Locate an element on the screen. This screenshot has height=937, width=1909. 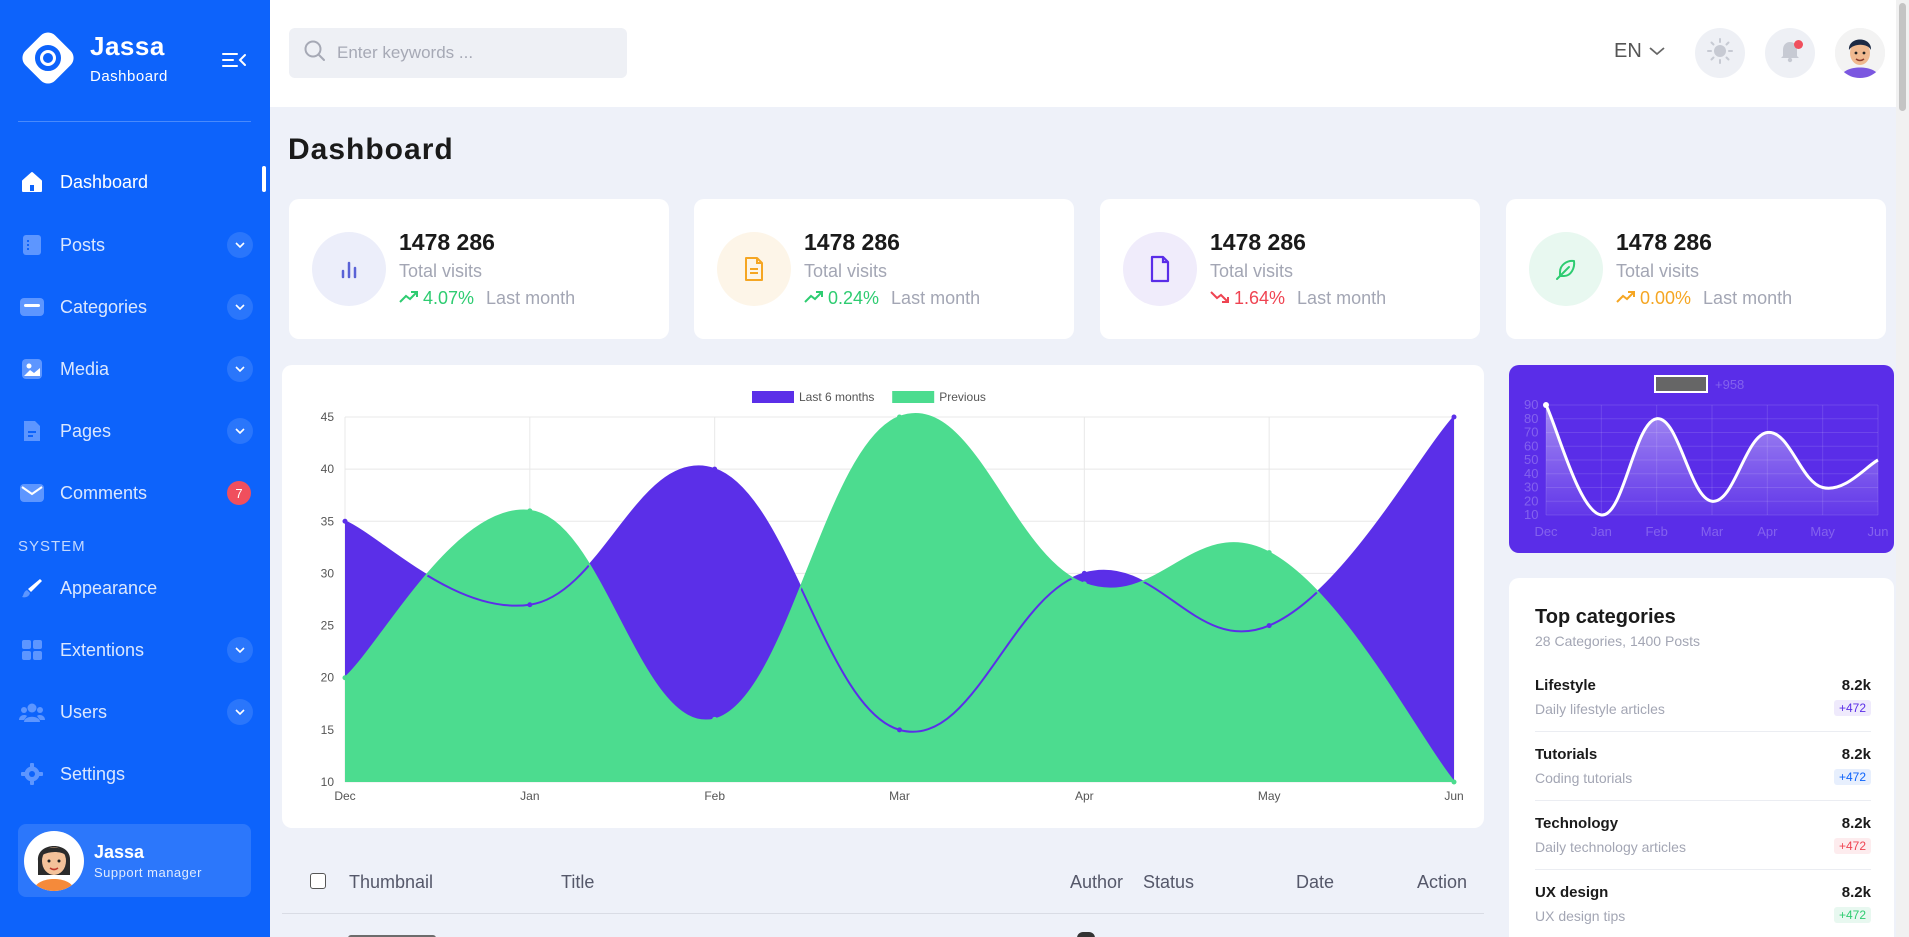
sidebar-item-categories: Categories is located at coordinates (135, 307).